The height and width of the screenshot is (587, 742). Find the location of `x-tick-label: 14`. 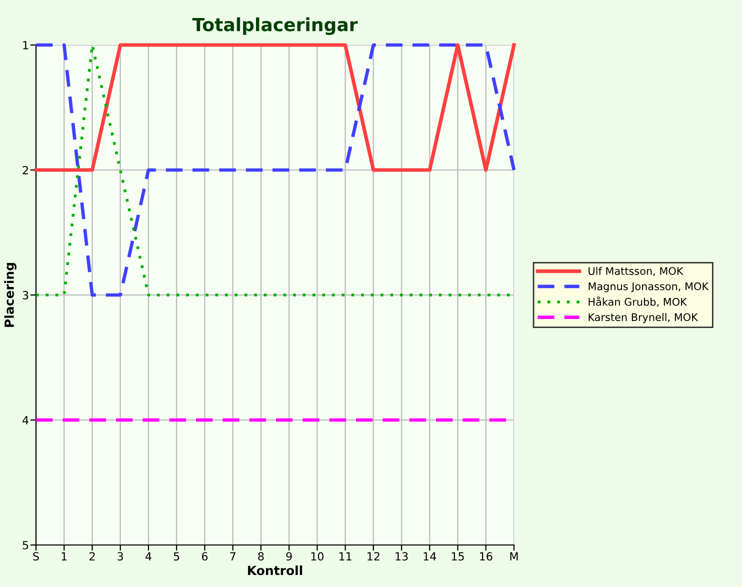

x-tick-label: 14 is located at coordinates (430, 556).